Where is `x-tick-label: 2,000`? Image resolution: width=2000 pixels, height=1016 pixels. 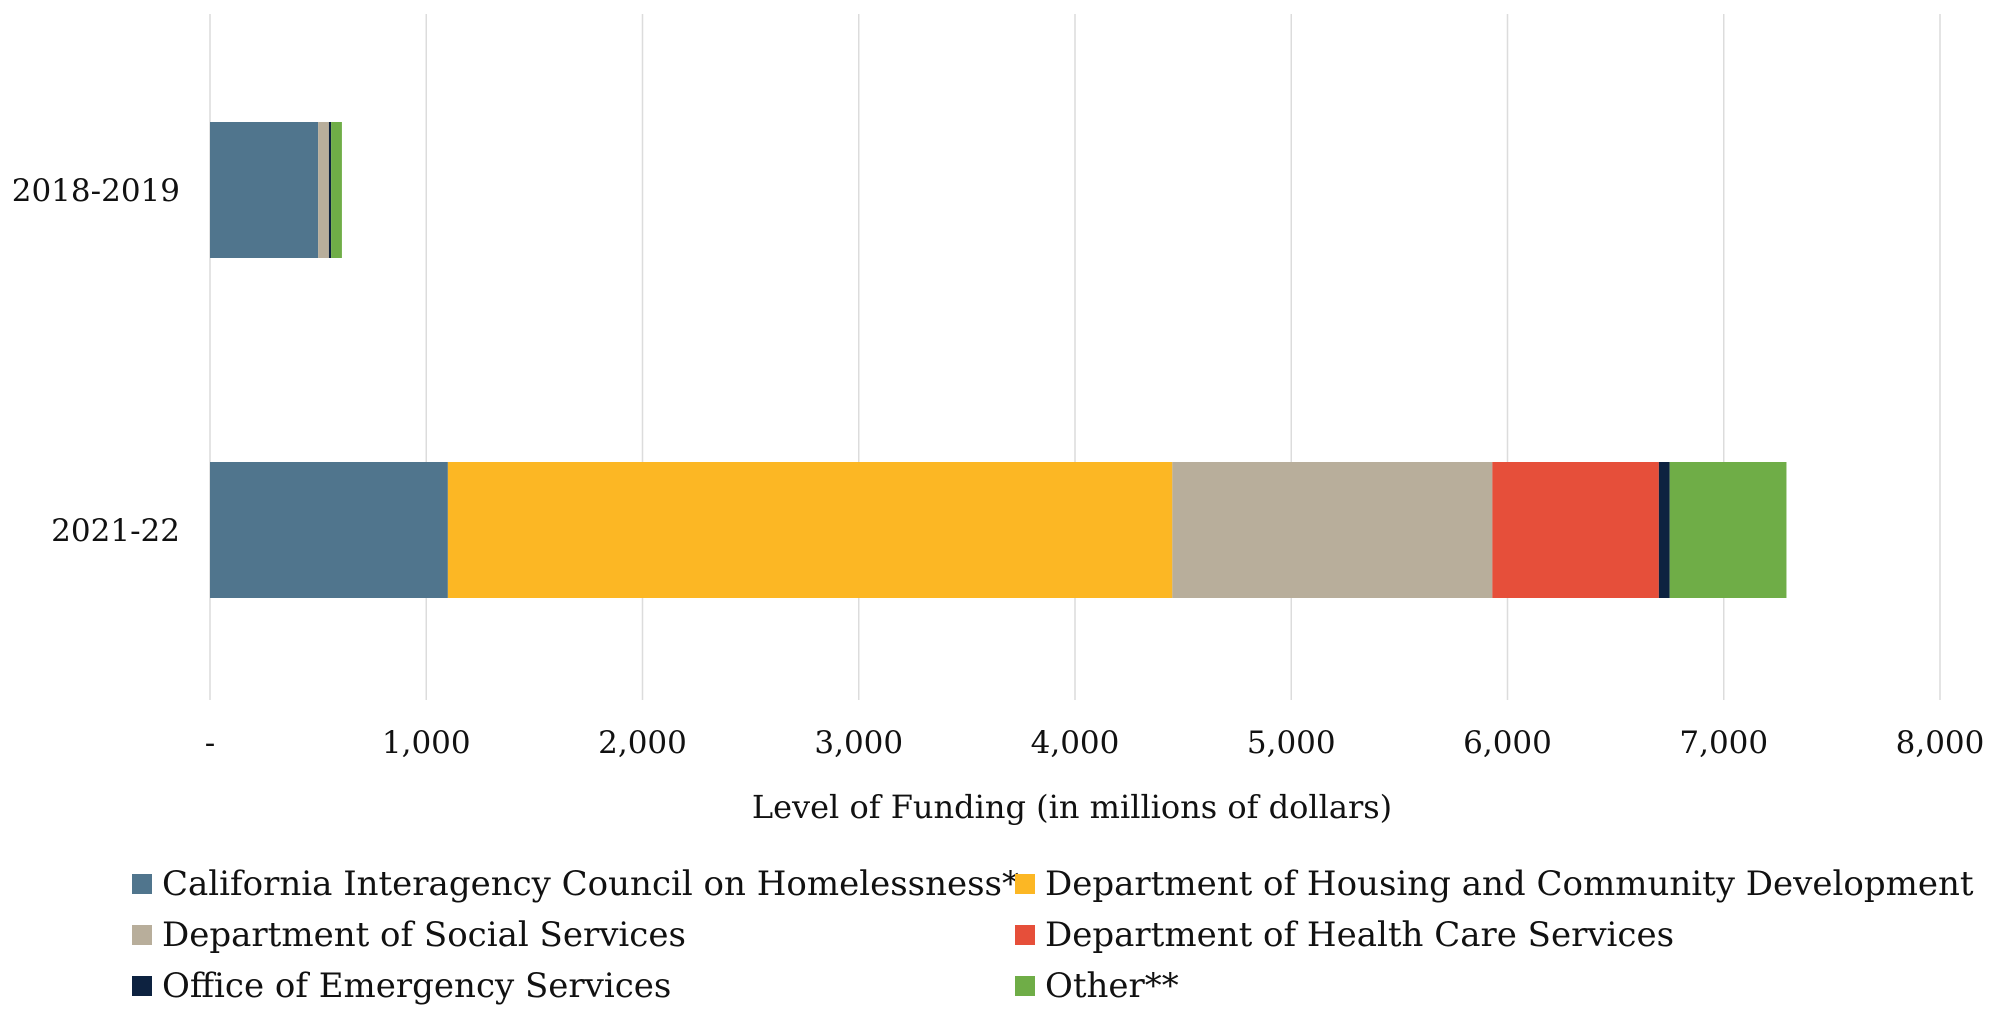 x-tick-label: 2,000 is located at coordinates (642, 743).